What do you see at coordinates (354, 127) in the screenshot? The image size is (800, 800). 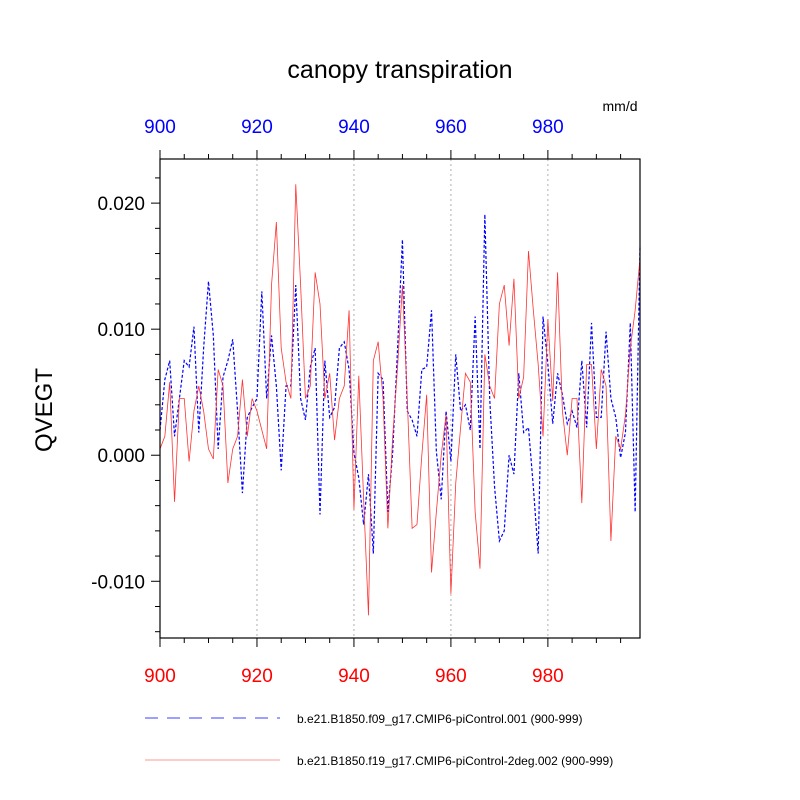 I see `x-tick-label-top-940: 940` at bounding box center [354, 127].